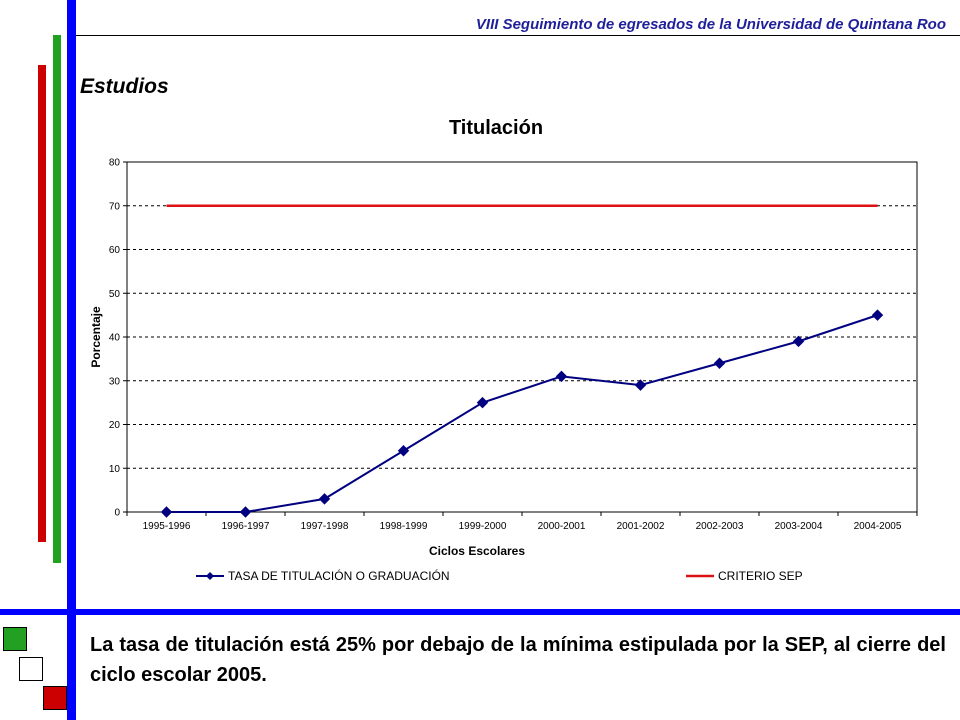  Describe the element at coordinates (115, 338) in the screenshot. I see `y-tick-label: 40` at that location.